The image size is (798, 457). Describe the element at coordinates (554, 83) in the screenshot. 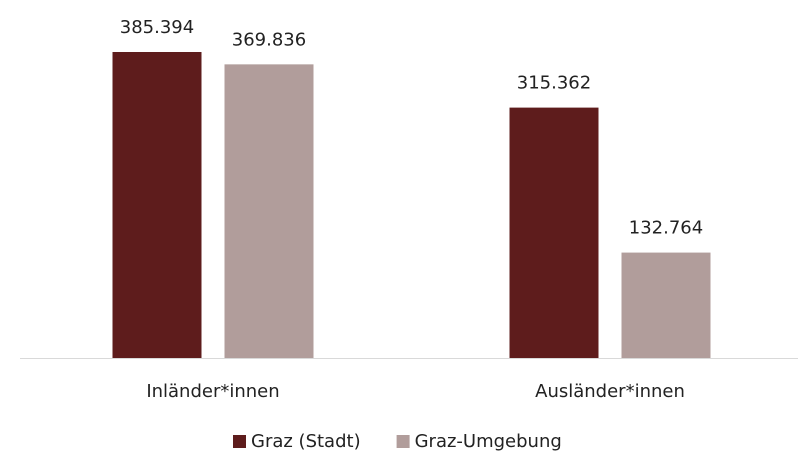

I see `data-label: 315.362` at that location.